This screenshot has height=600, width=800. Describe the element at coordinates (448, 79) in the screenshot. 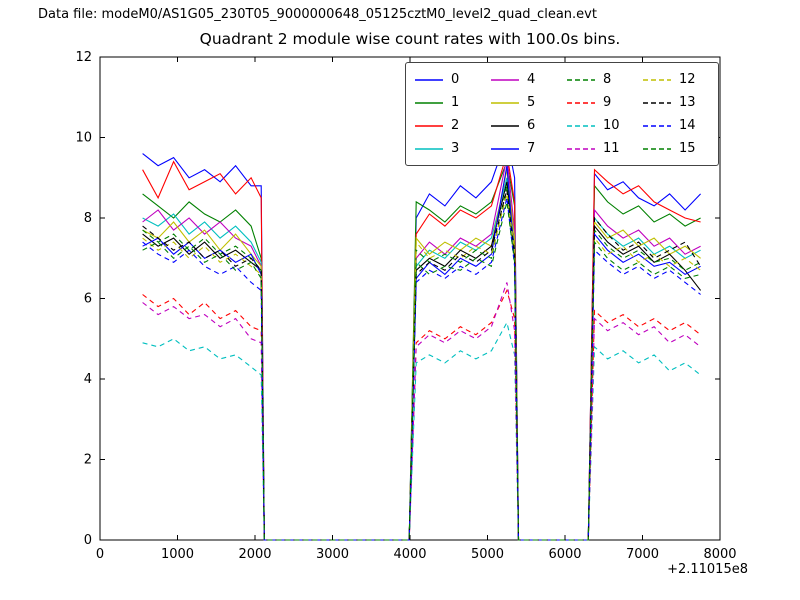

I see `legend-entry-0: 0` at that location.